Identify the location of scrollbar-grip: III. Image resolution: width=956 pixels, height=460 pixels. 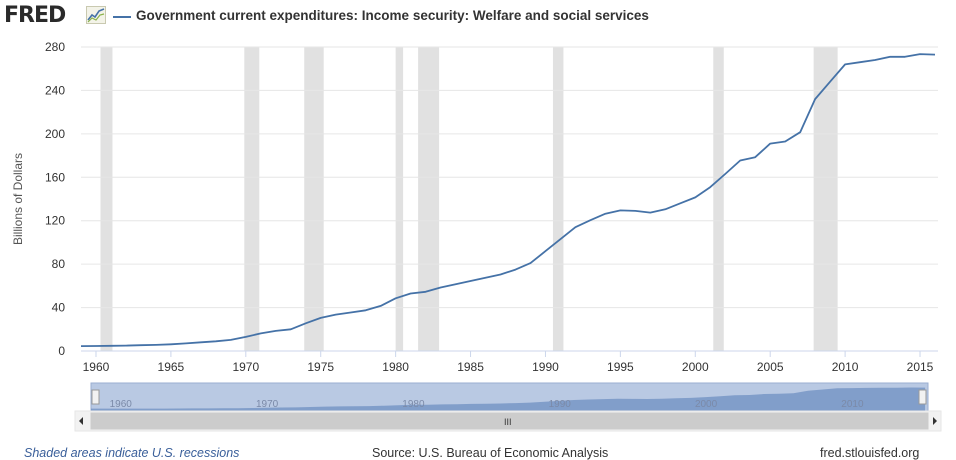
(508, 422).